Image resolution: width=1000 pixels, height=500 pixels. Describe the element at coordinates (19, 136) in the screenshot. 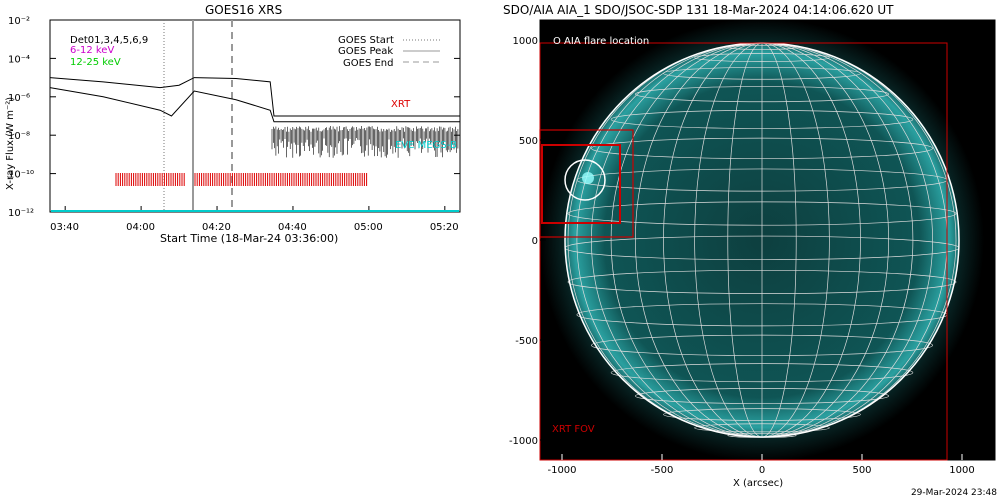

I see `goes-y-tick-label: 10⁻⁸` at that location.